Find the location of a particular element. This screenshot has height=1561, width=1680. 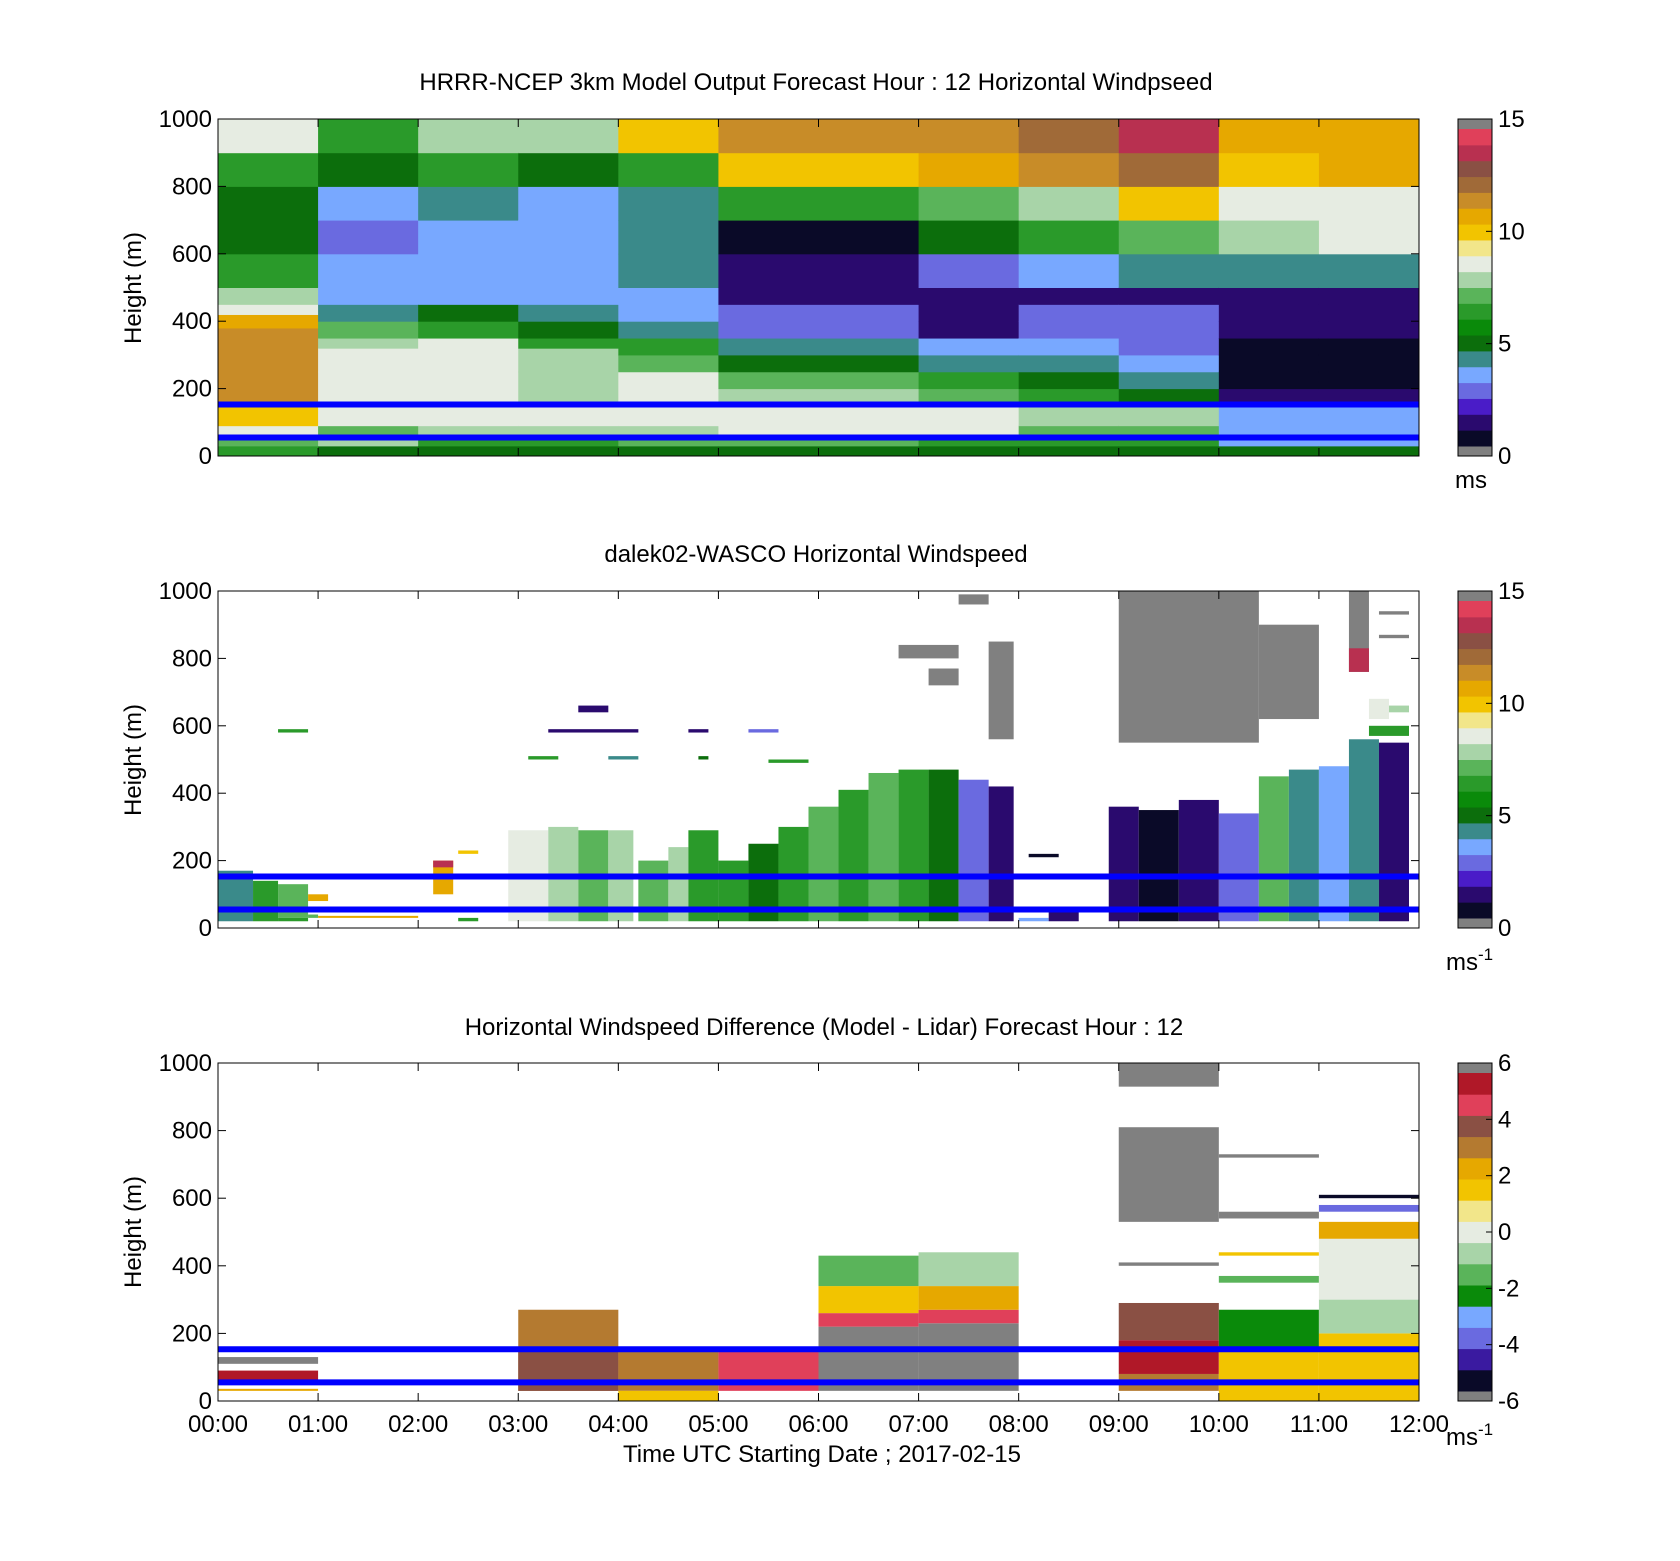

panel-difference-colorbar-unit-exp: -1 is located at coordinates (1485, 1429).